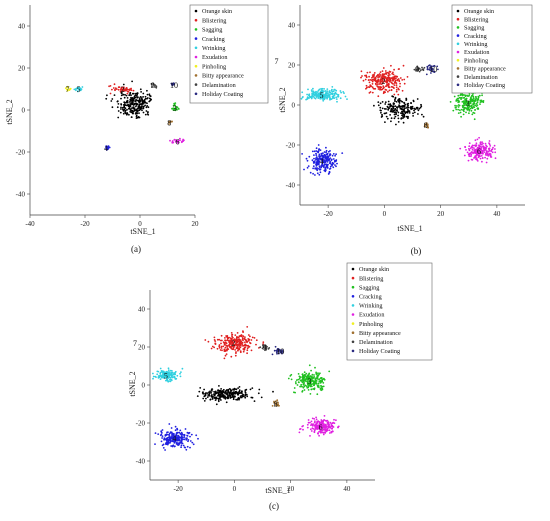 The width and height of the screenshot is (550, 521). Describe the element at coordinates (479, 11) in the screenshot. I see `legend-entry: Orange skin` at that location.